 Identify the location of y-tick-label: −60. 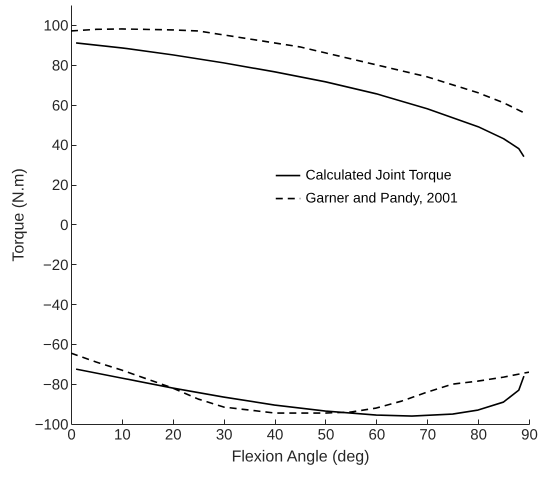
(55, 345).